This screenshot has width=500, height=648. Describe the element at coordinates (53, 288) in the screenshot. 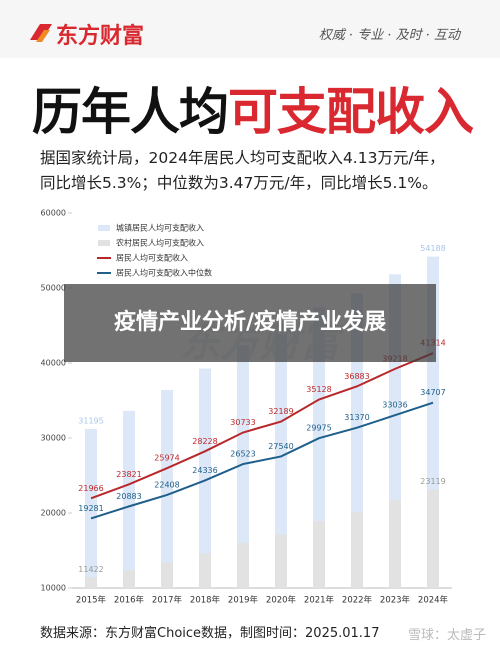

I see `y-tick-label: 50000` at that location.